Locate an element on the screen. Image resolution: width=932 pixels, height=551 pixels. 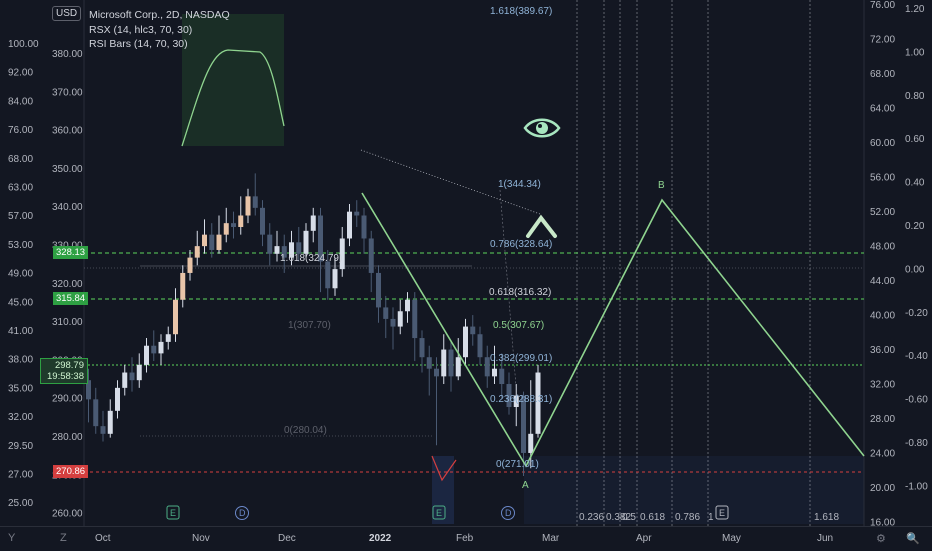
eye-icon is located at coordinates (542, 128).